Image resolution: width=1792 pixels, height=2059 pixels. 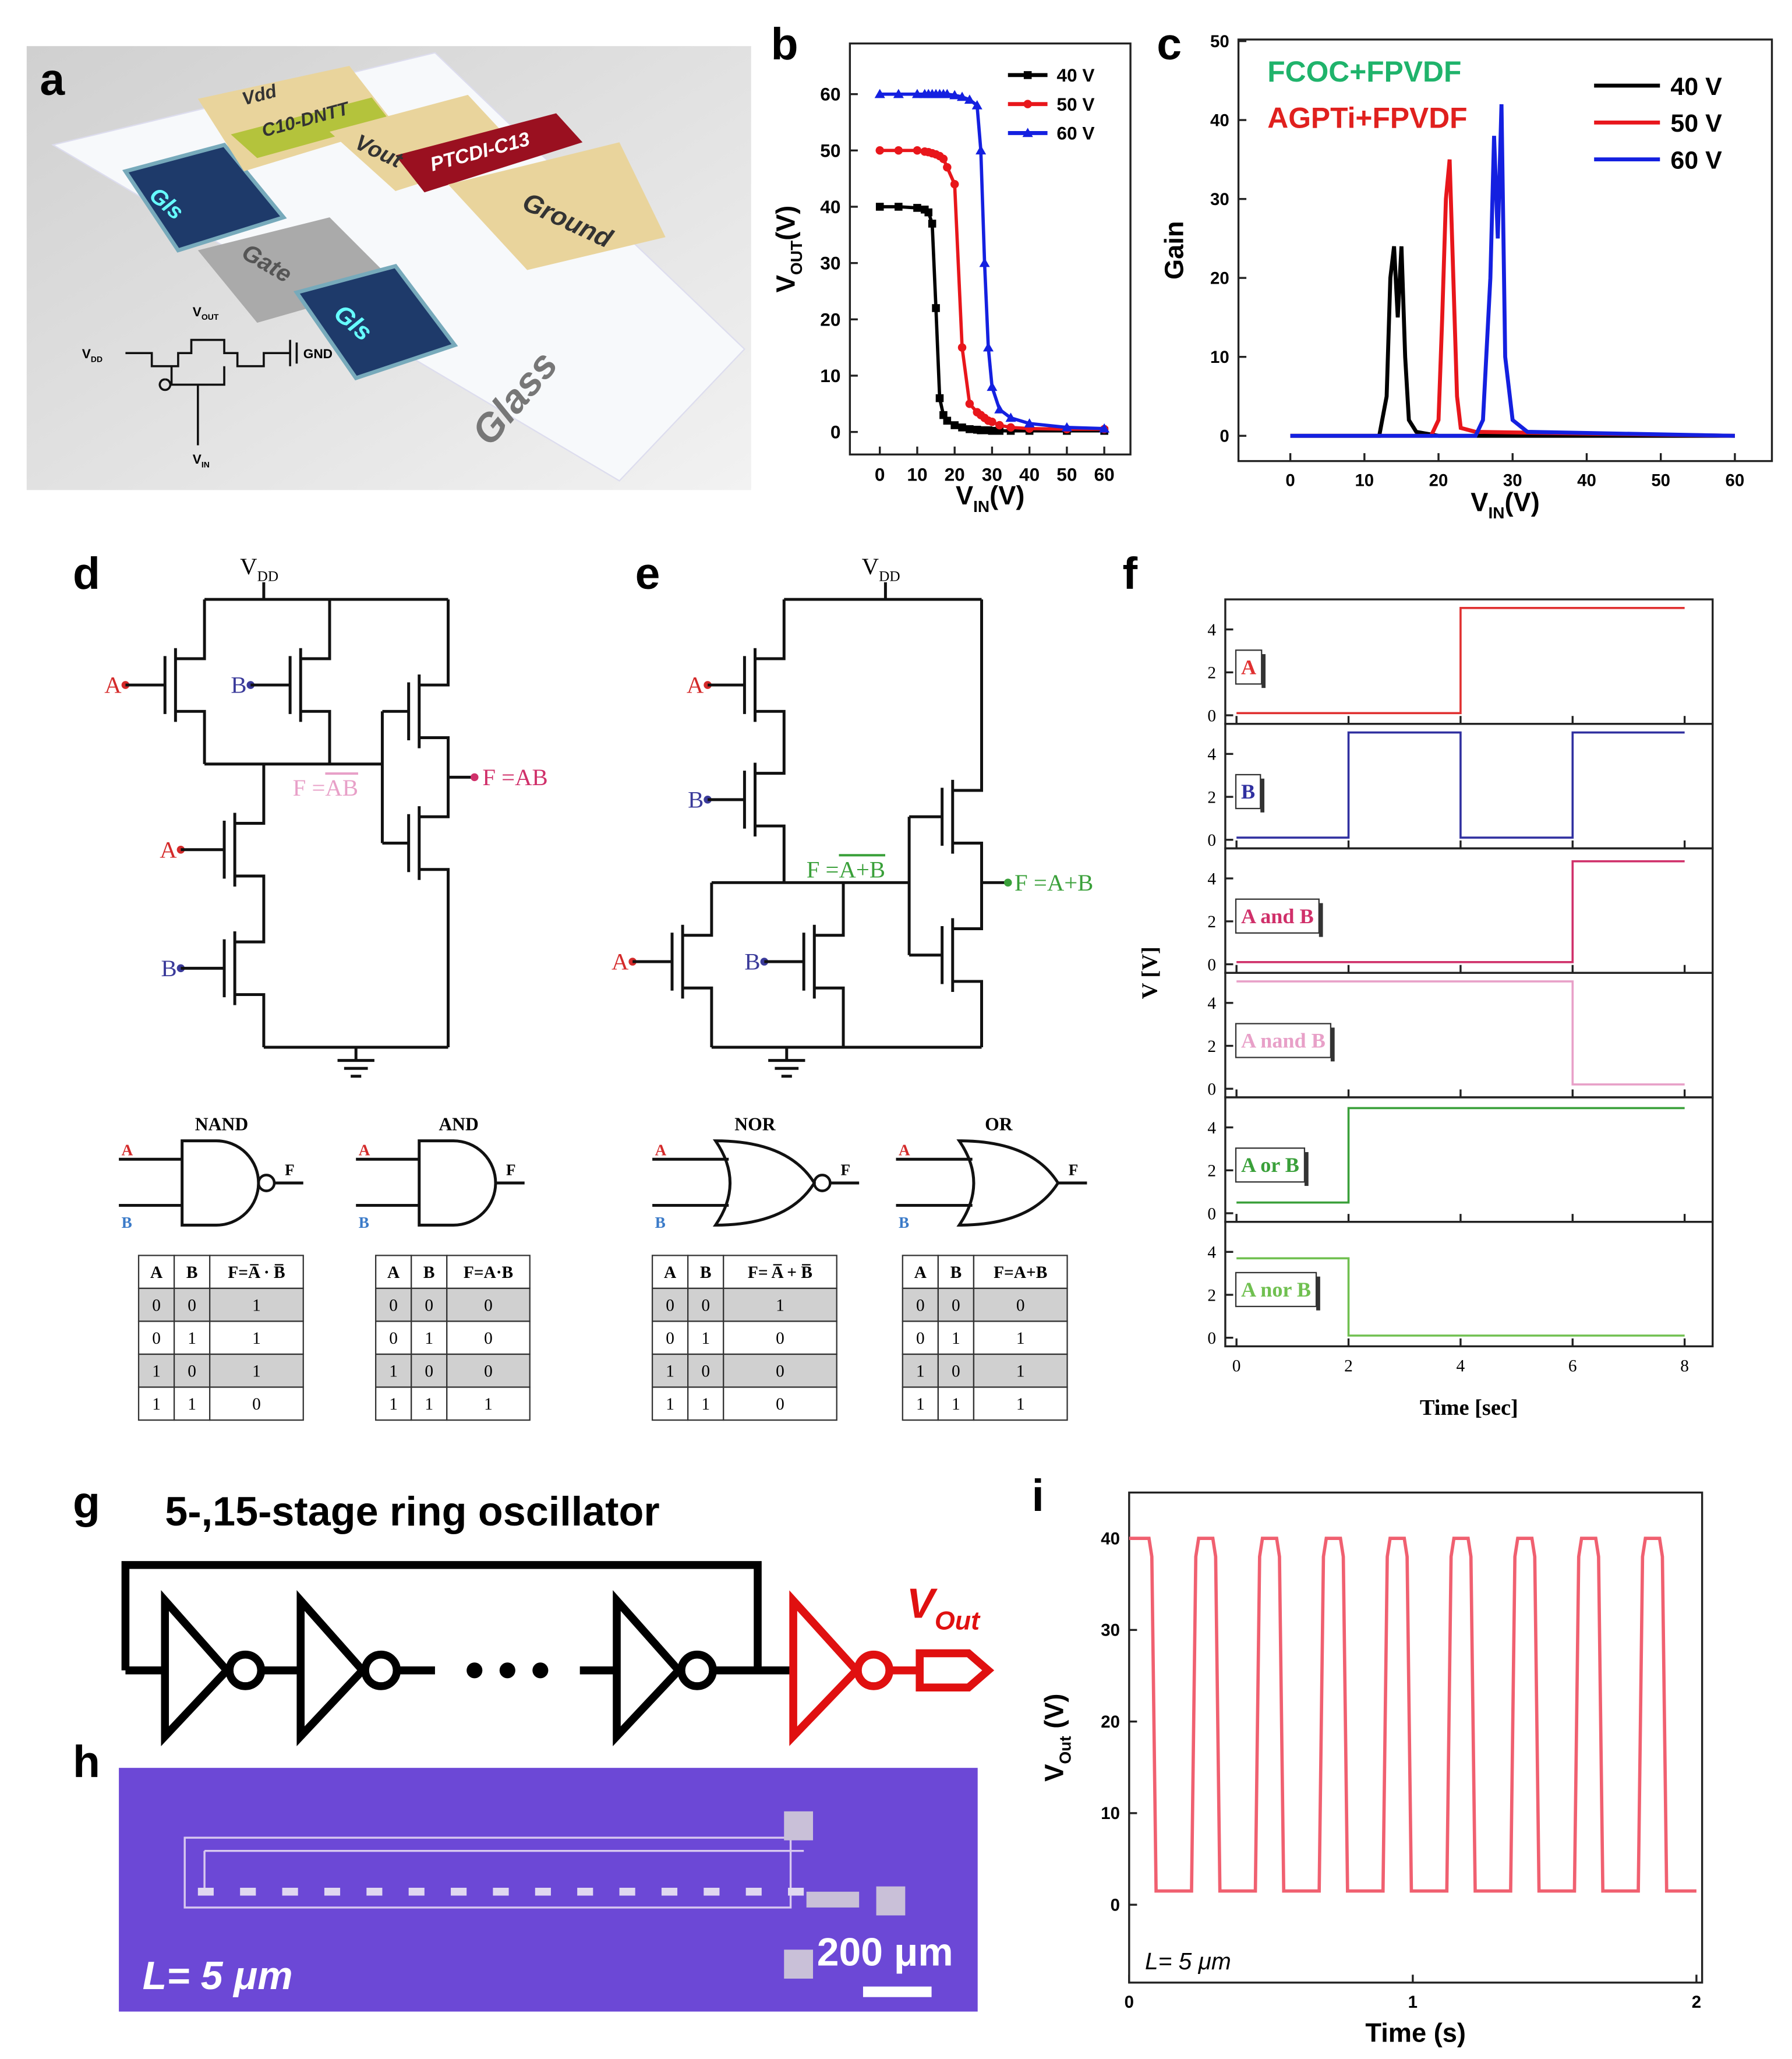 What do you see at coordinates (459, 1124) in the screenshot?
I see `gate-name: AND` at bounding box center [459, 1124].